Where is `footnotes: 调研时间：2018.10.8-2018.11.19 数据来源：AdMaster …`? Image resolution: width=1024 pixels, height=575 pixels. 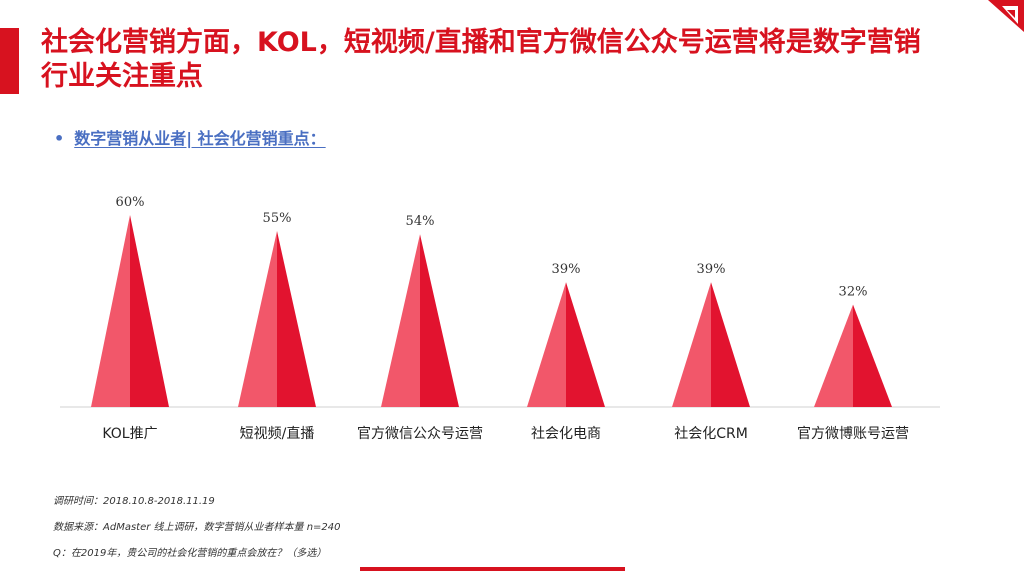
footnotes: 调研时间：2018.10.8-2018.11.19 数据来源：AdMaster … is located at coordinates (197, 528).